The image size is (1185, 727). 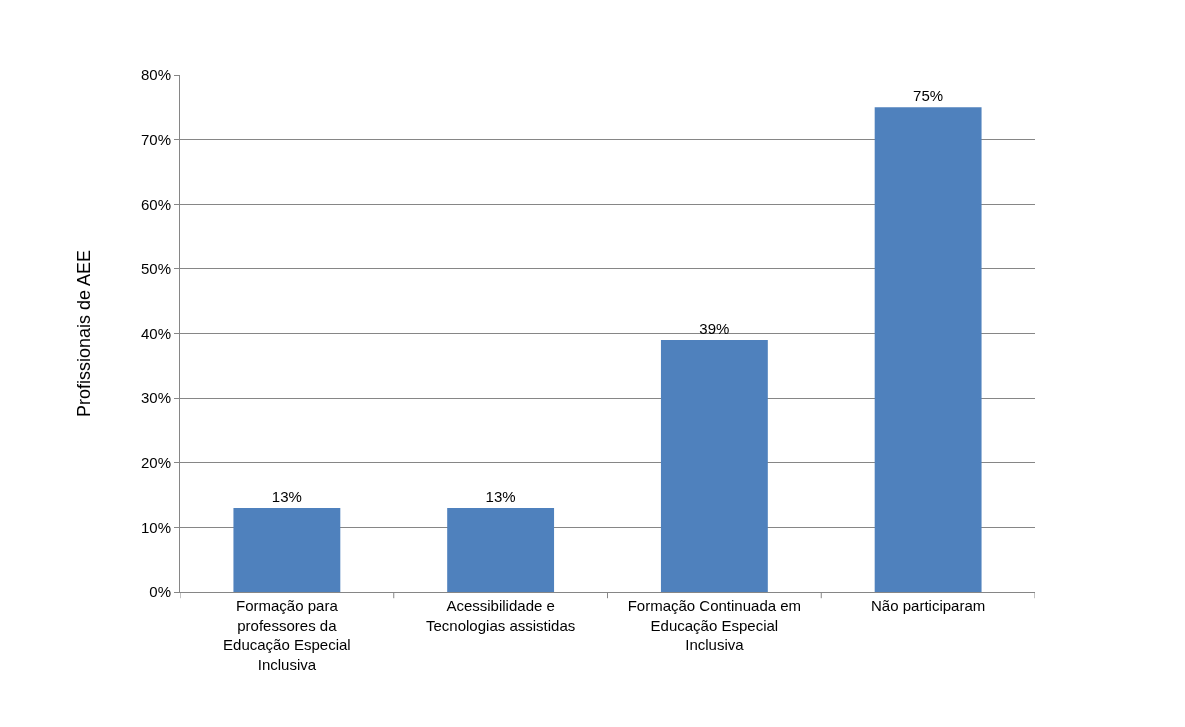 What do you see at coordinates (155, 527) in the screenshot?
I see `y-tick-label: 10%` at bounding box center [155, 527].